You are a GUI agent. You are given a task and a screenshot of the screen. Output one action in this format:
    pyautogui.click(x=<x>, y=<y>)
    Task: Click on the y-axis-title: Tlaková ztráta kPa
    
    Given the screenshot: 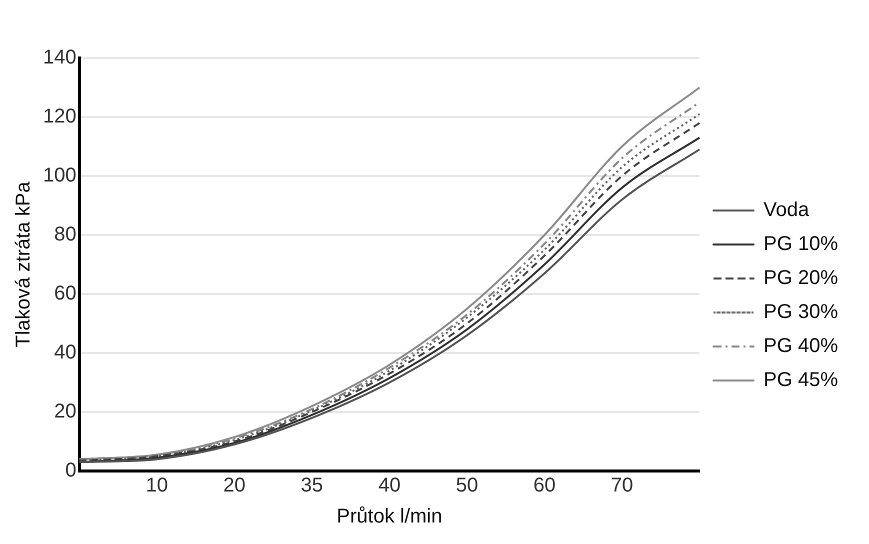 What is the action you would take?
    pyautogui.click(x=23, y=264)
    